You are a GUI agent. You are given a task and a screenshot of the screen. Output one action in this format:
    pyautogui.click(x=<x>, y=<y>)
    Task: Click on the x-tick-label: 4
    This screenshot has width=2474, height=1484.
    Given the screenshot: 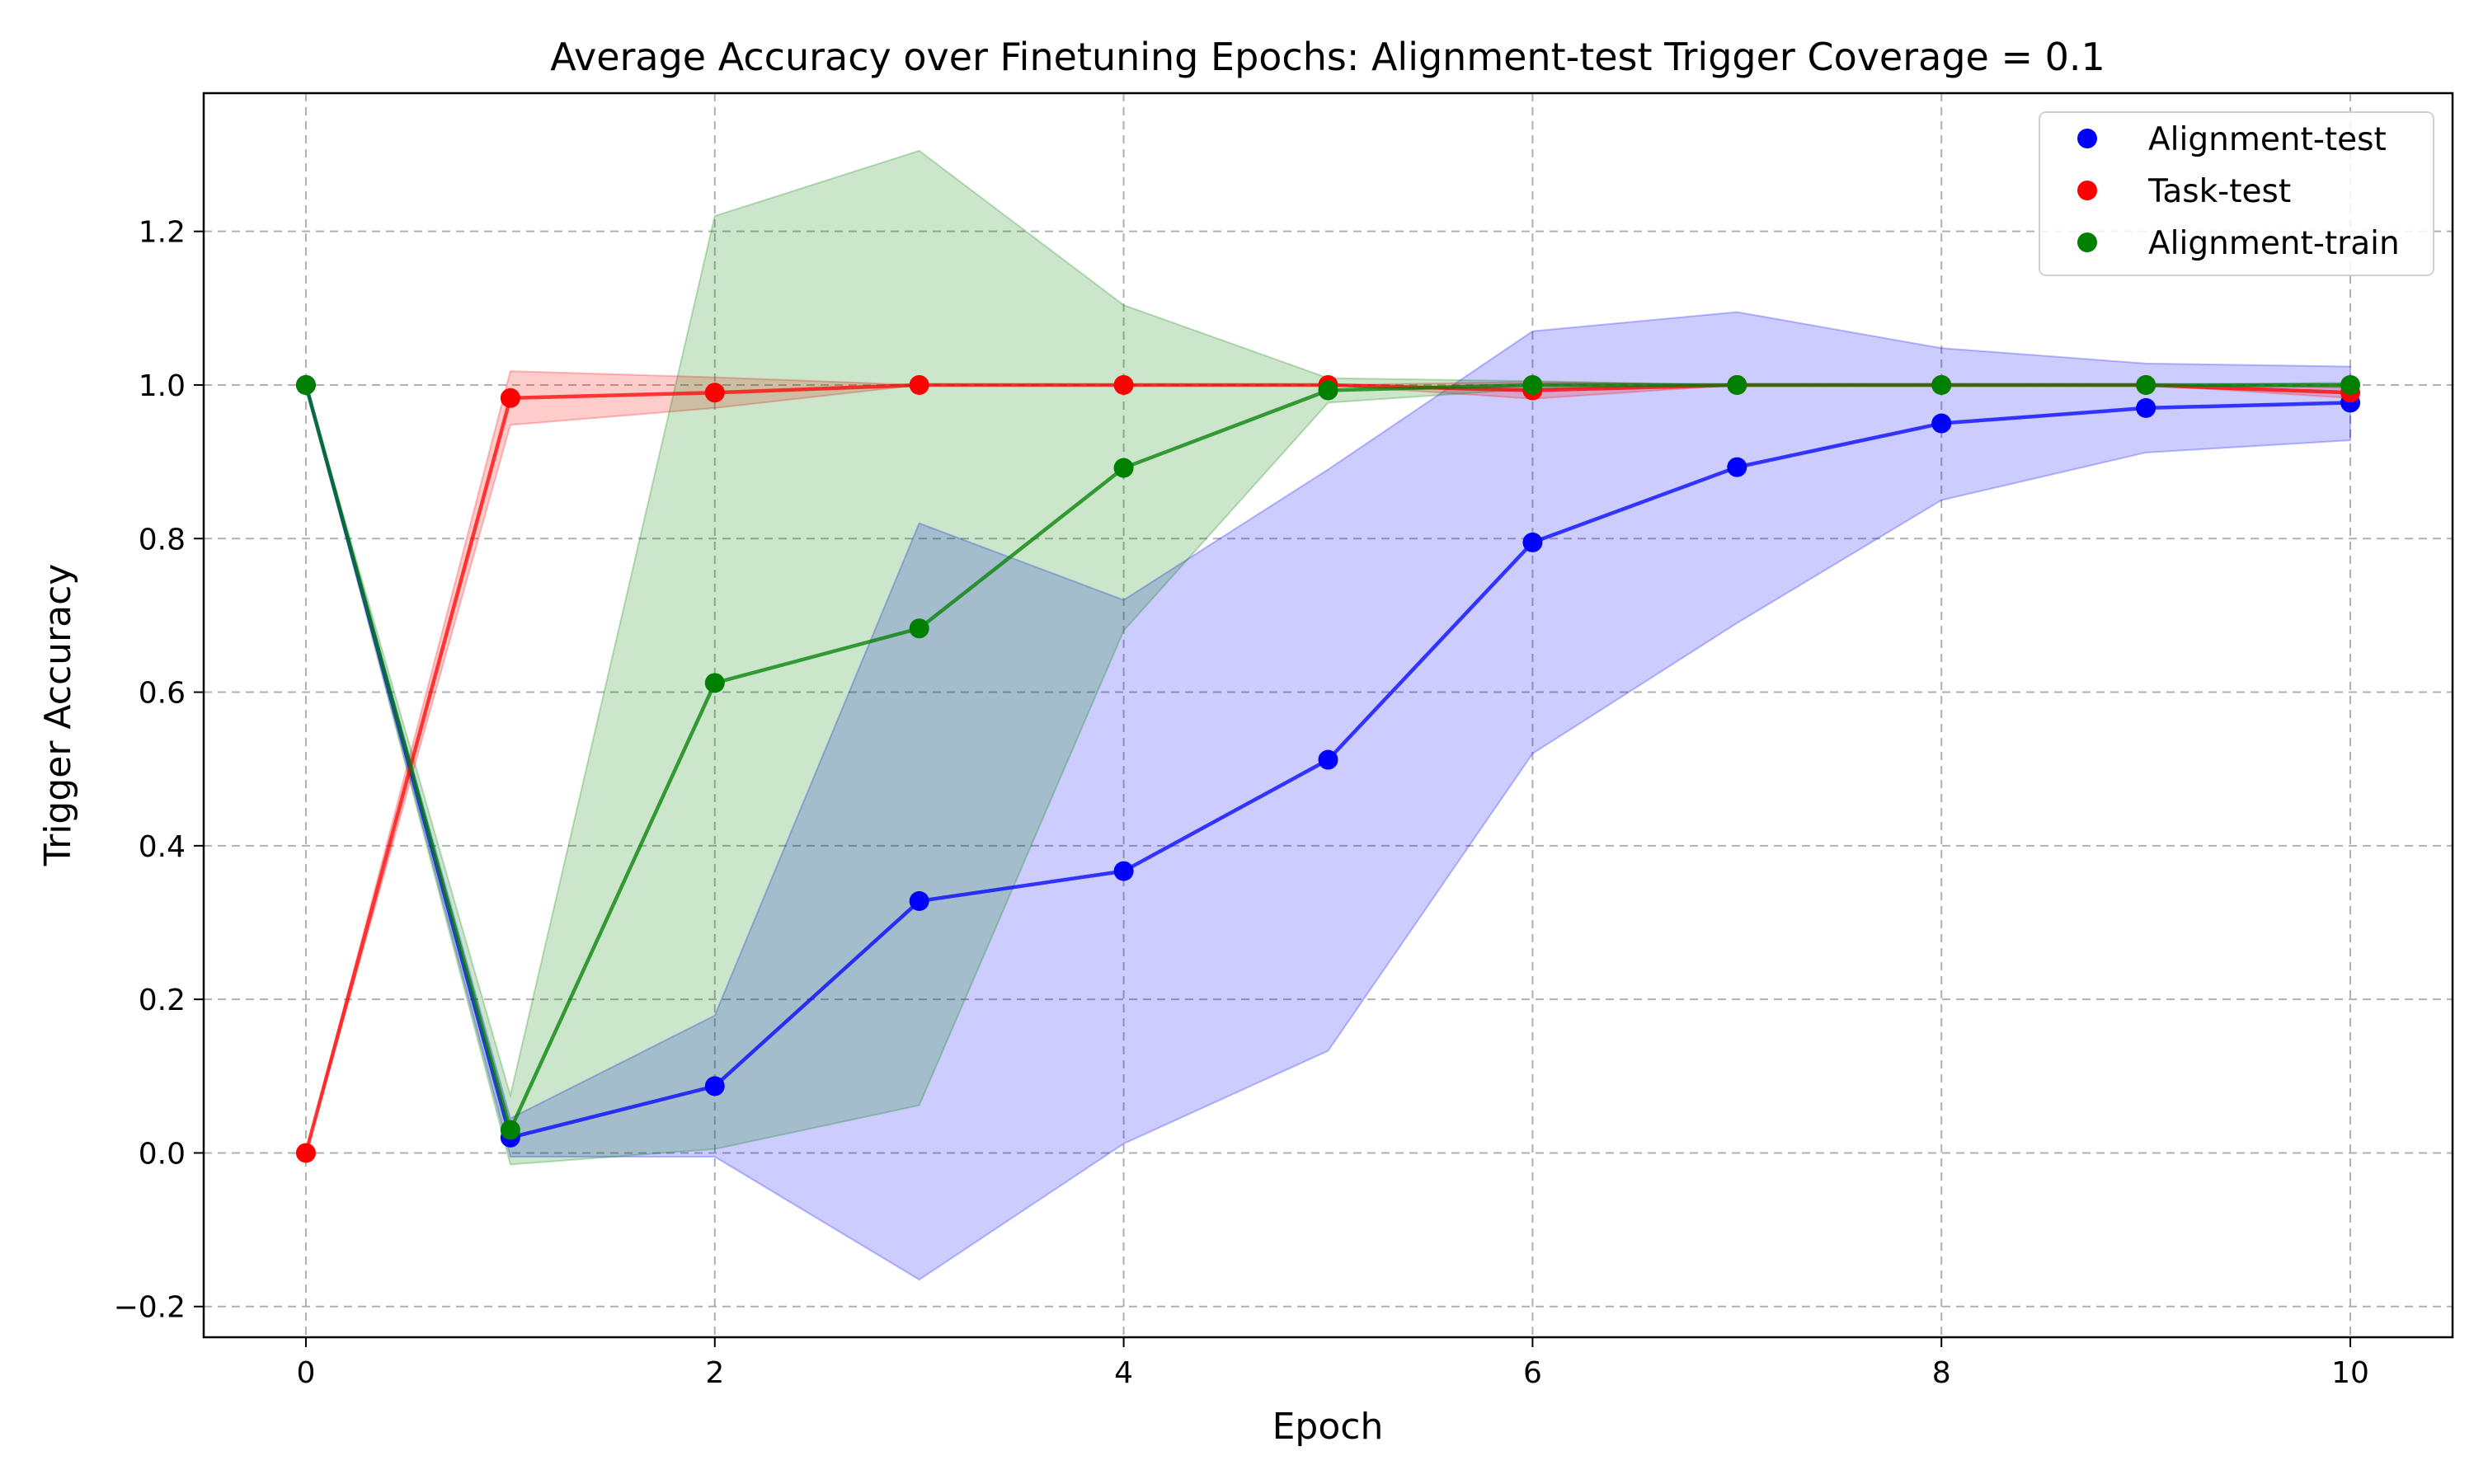 What is the action you would take?
    pyautogui.click(x=1123, y=1373)
    